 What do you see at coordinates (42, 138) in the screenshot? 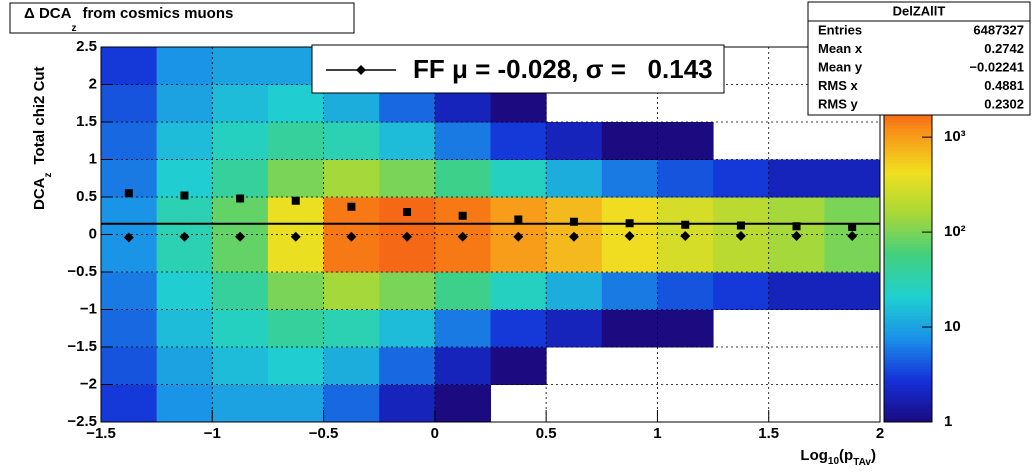
I see `y-axis-label: DCAz Total chi2 Cut` at bounding box center [42, 138].